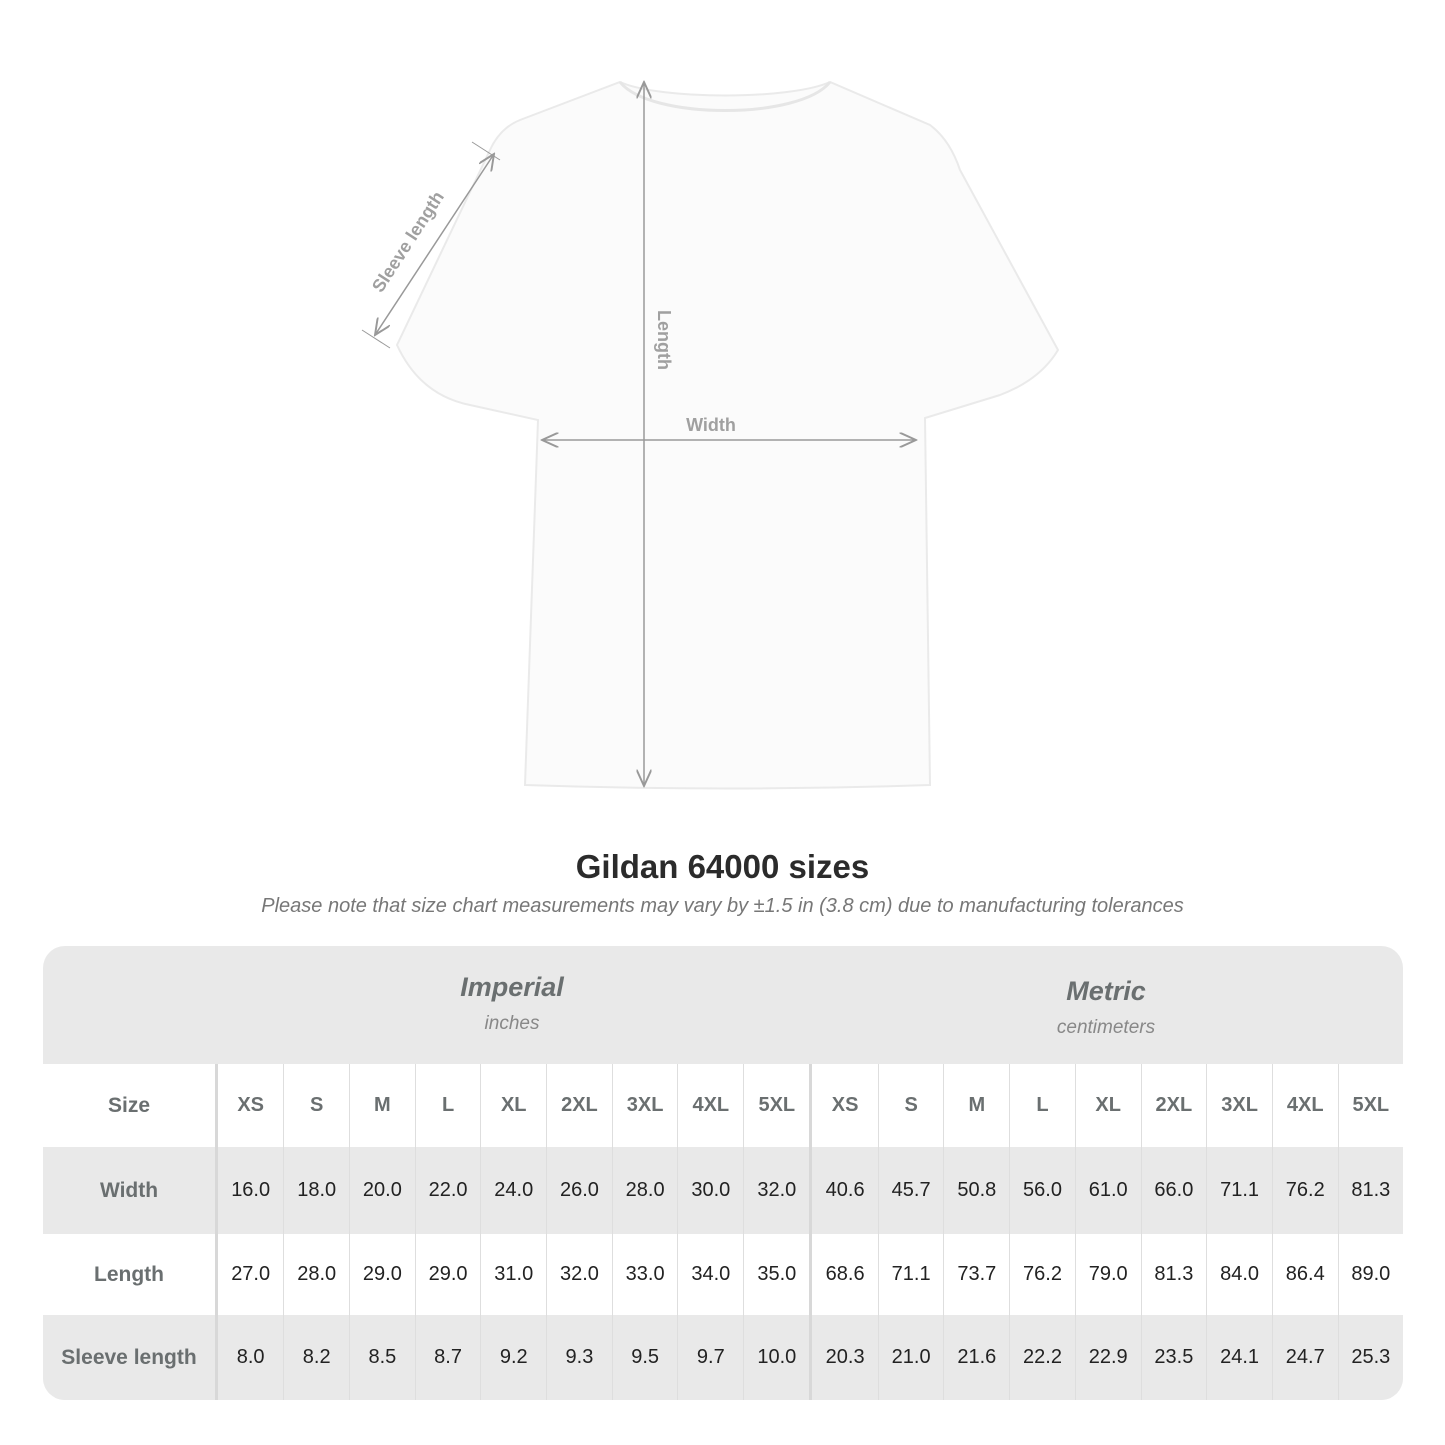 The image size is (1445, 1445). Describe the element at coordinates (664, 340) in the screenshot. I see `length-label: Length` at that location.